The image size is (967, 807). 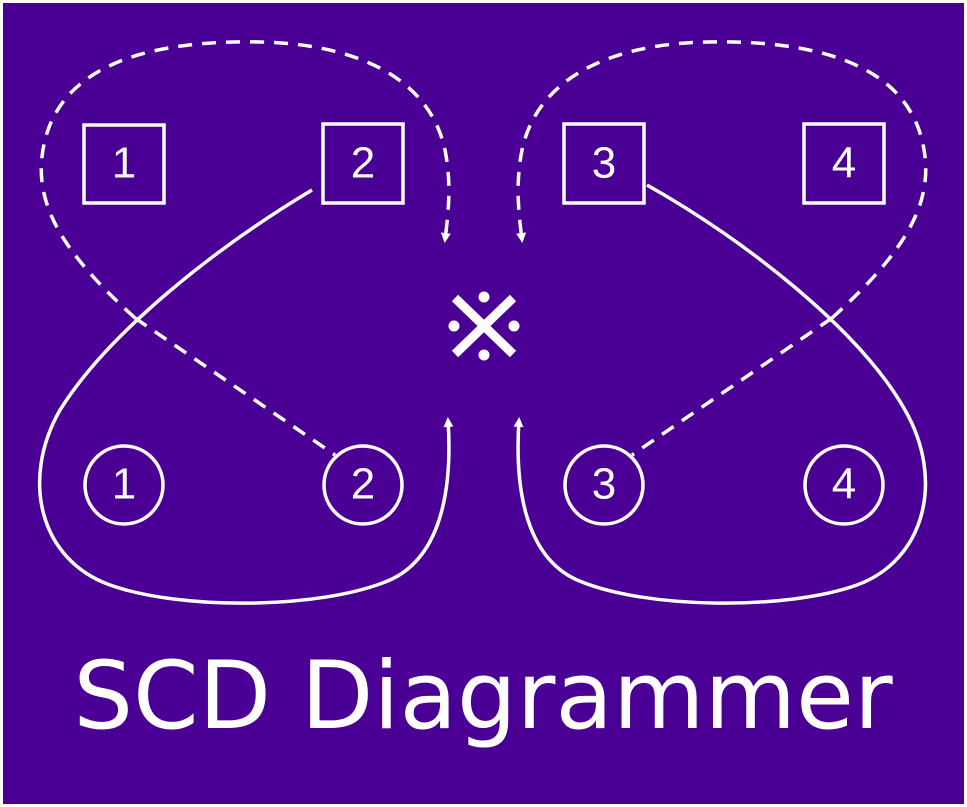 I want to click on circle-node-1: 1, so click(x=124, y=485).